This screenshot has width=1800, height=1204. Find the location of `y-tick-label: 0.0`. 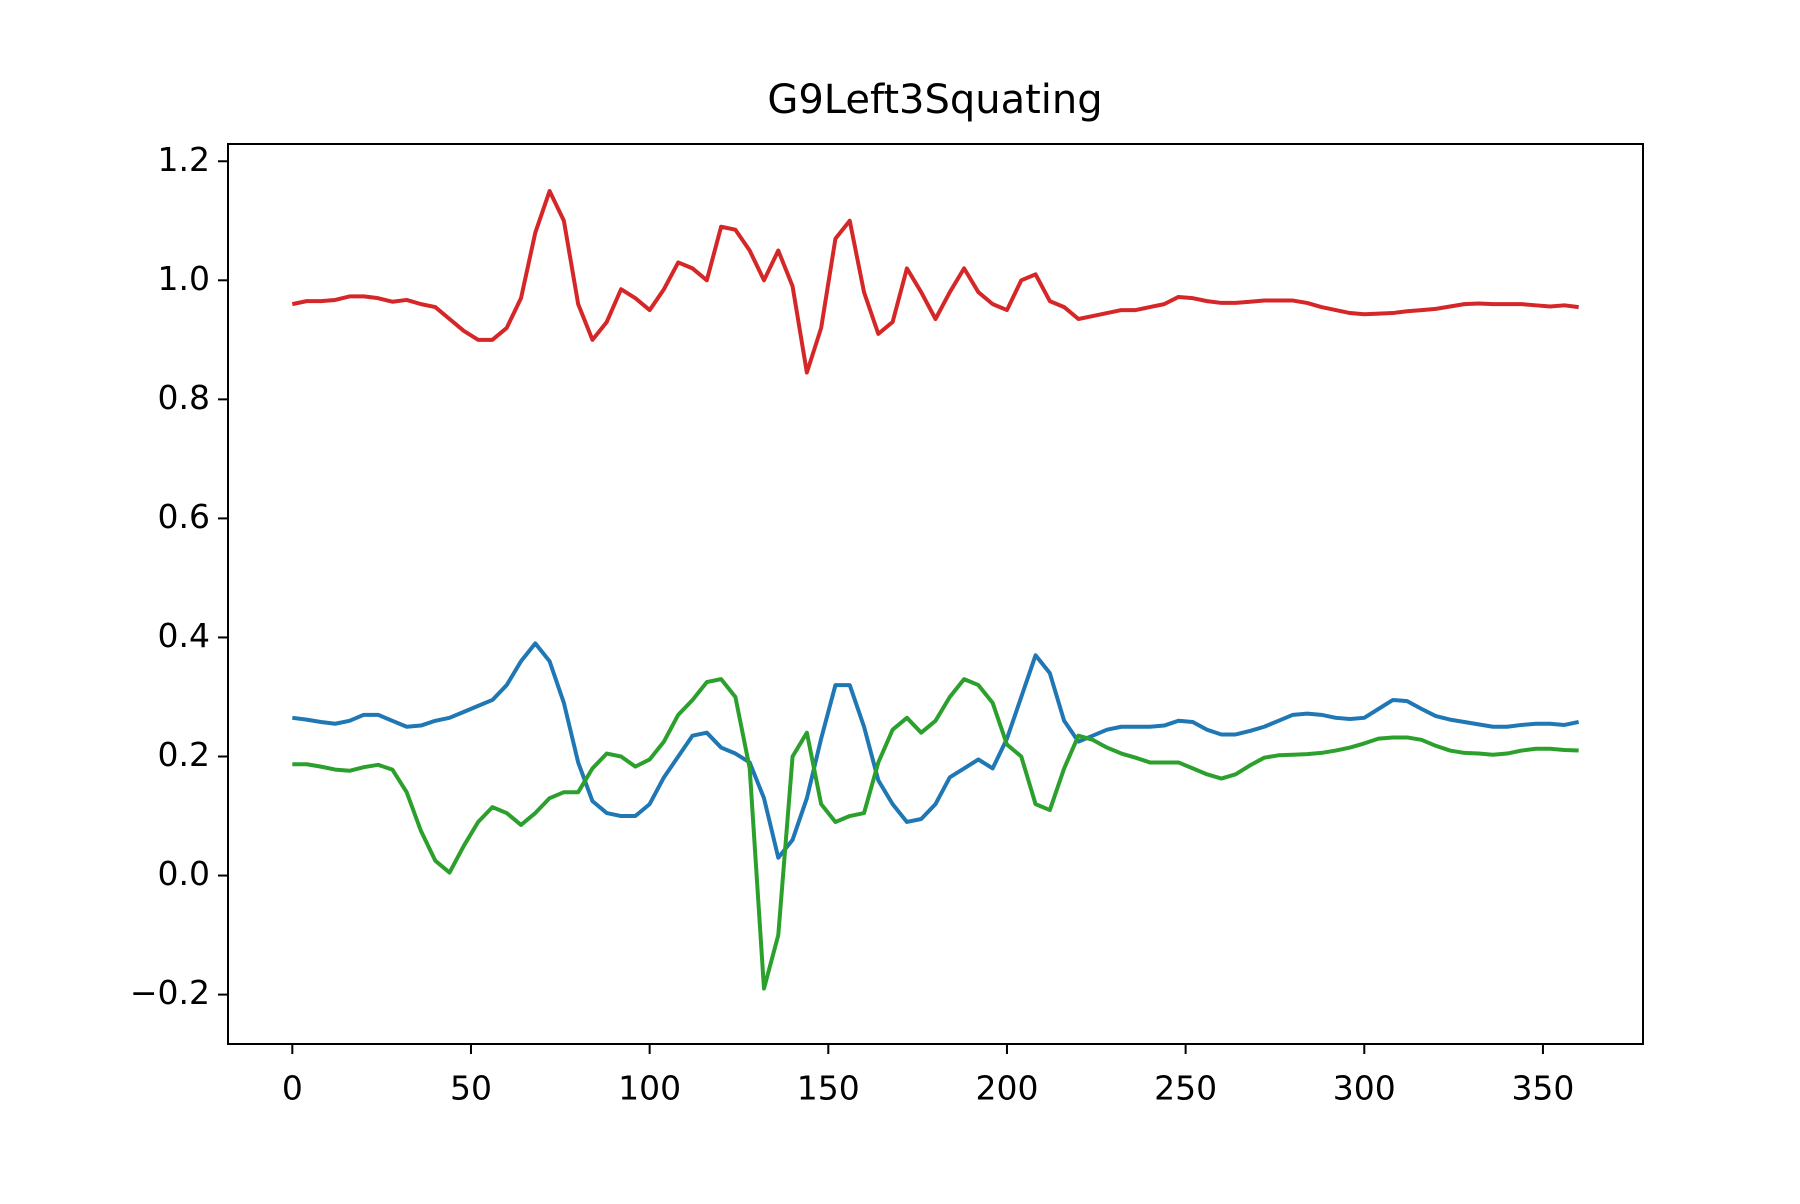

y-tick-label: 0.0 is located at coordinates (184, 873).